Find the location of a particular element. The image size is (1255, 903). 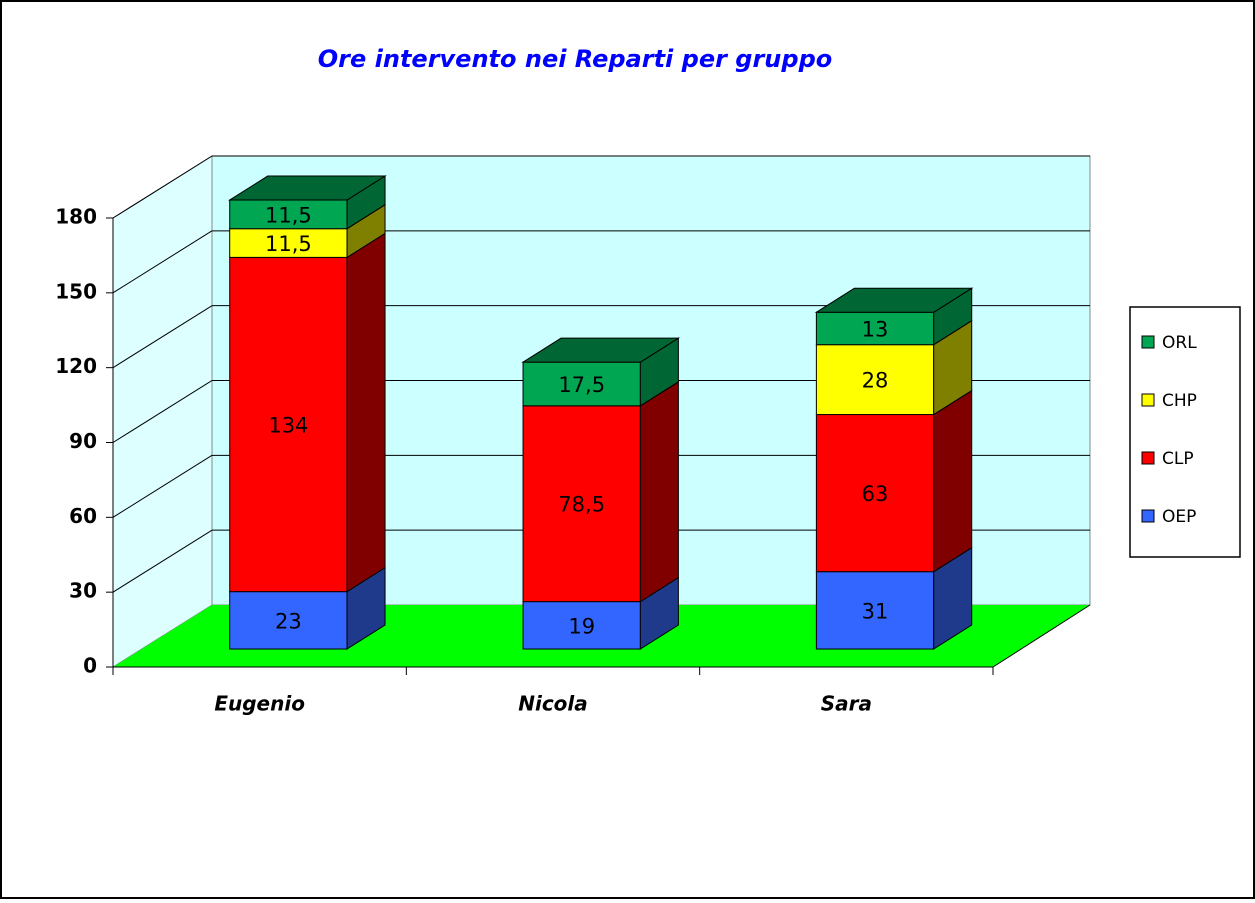

y-tick-label: 180 is located at coordinates (76, 217).